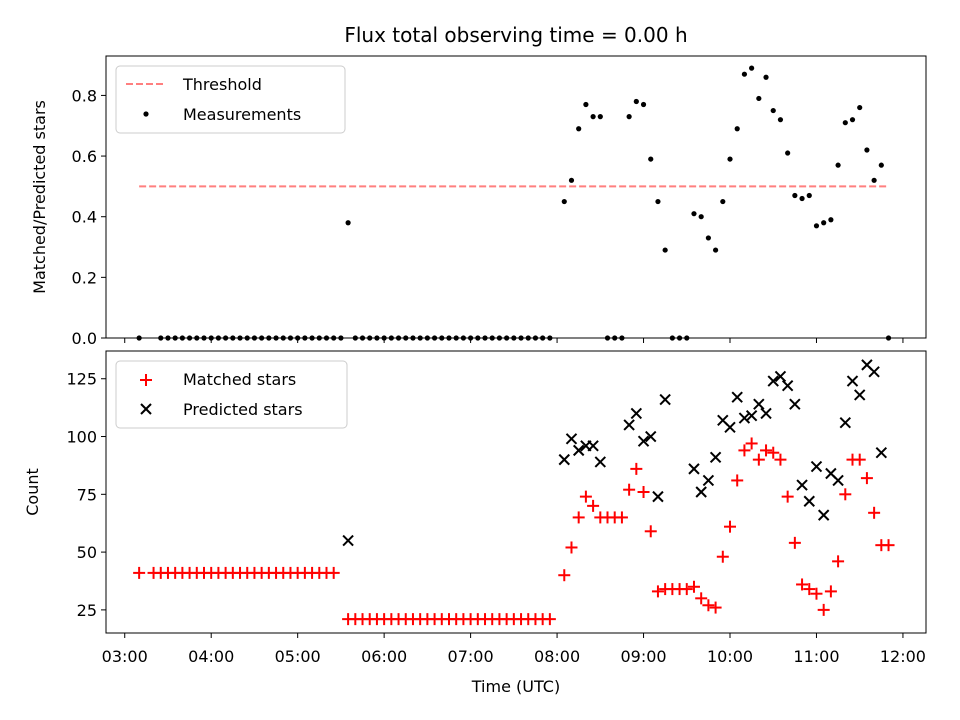 Image resolution: width=960 pixels, height=720 pixels. What do you see at coordinates (243, 409) in the screenshot?
I see `legend-predicted-label: Predicted stars` at bounding box center [243, 409].